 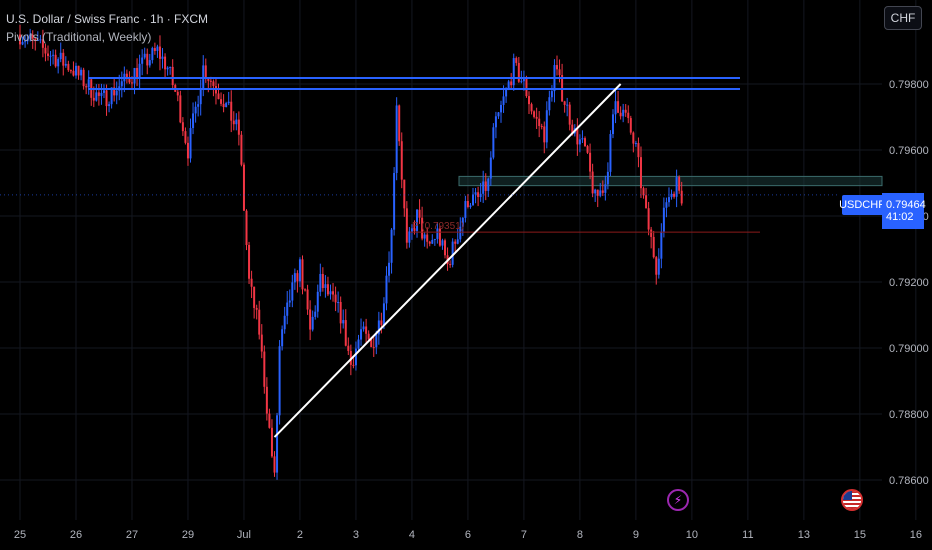 I want to click on time-tick-label: 27, so click(x=132, y=535).